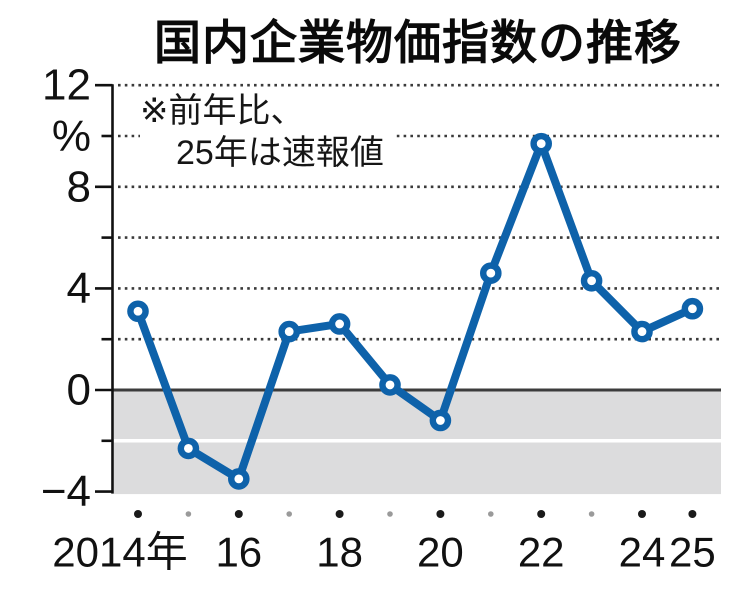 Image resolution: width=740 pixels, height=600 pixels. Describe the element at coordinates (66, 85) in the screenshot. I see `y-axis-label: 12` at that location.